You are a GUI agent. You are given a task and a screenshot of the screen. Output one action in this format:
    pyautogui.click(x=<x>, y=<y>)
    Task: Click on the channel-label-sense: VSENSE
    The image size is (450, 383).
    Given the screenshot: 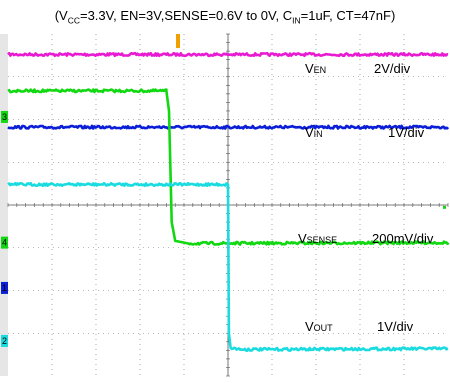 What is the action you would take?
    pyautogui.click(x=317, y=238)
    